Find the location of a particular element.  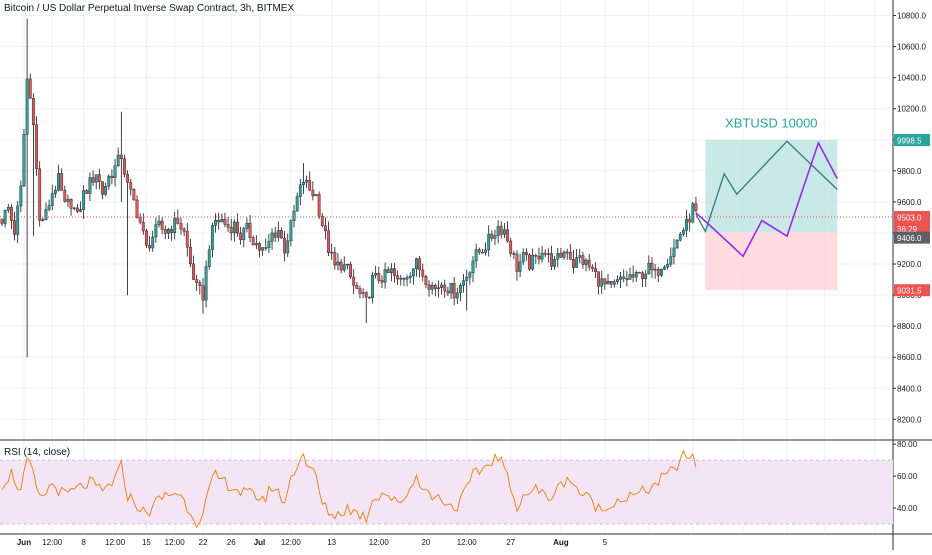

x-tick-label: 5 is located at coordinates (605, 542).